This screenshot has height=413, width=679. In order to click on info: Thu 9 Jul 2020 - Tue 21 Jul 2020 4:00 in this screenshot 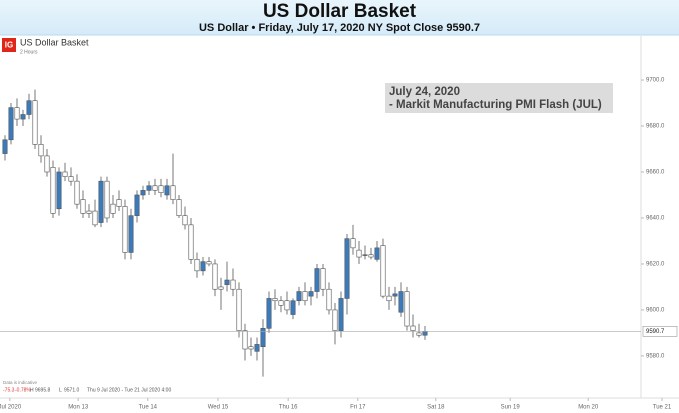, I will do `click(129, 390)`.